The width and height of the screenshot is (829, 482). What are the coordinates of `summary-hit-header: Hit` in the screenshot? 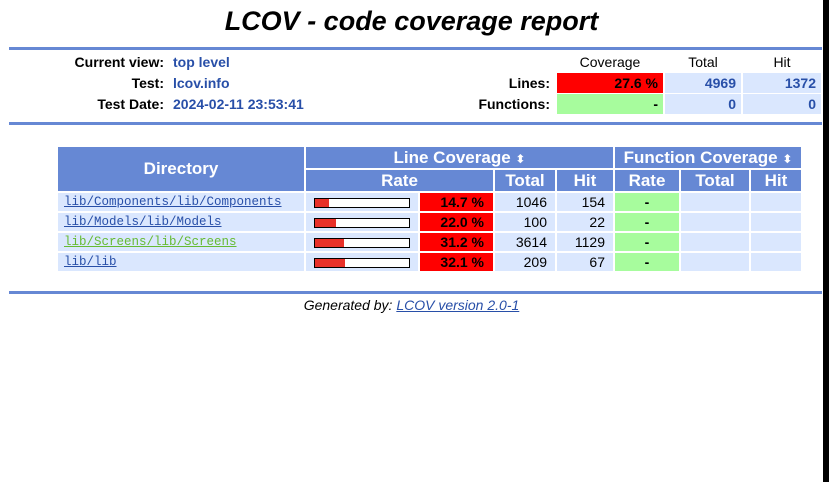 It's located at (782, 62).